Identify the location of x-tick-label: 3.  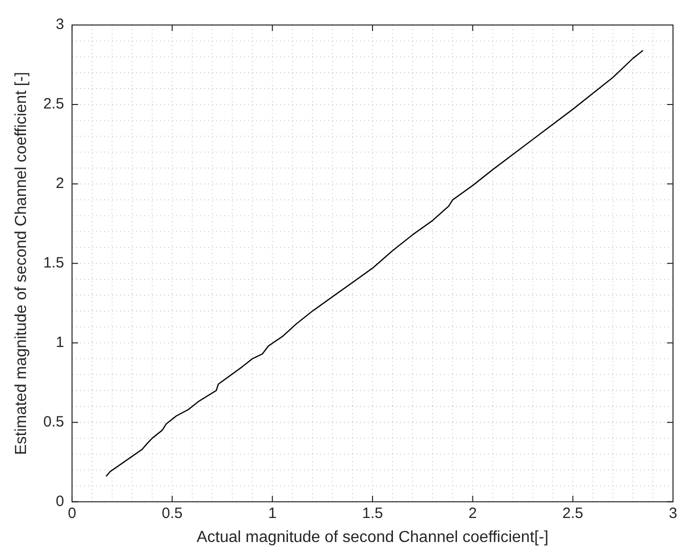
(673, 513).